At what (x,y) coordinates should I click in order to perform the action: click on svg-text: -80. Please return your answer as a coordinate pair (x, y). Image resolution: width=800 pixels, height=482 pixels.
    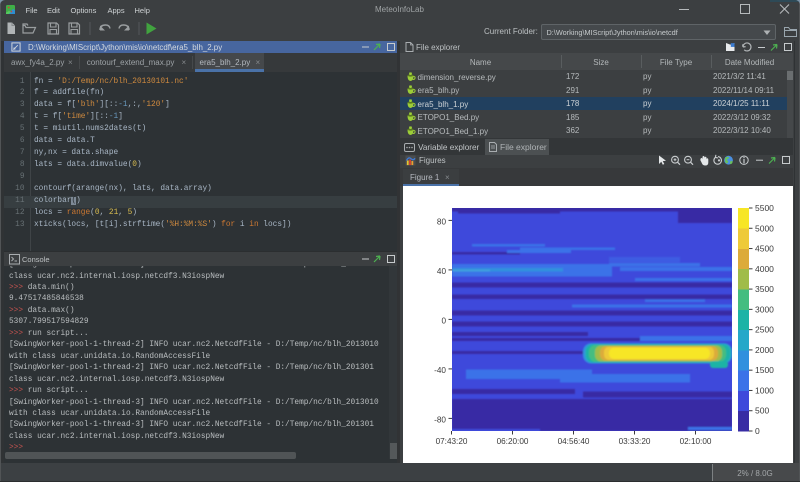
    Looking at the image, I should click on (440, 419).